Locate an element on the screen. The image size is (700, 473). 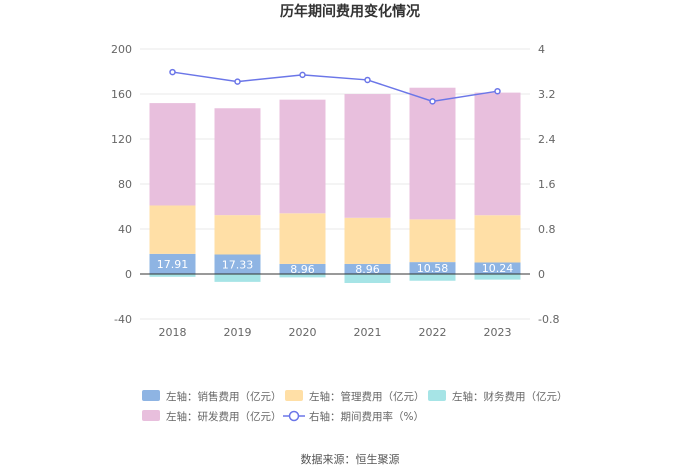
x-tick-label: 2019 is located at coordinates (238, 332).